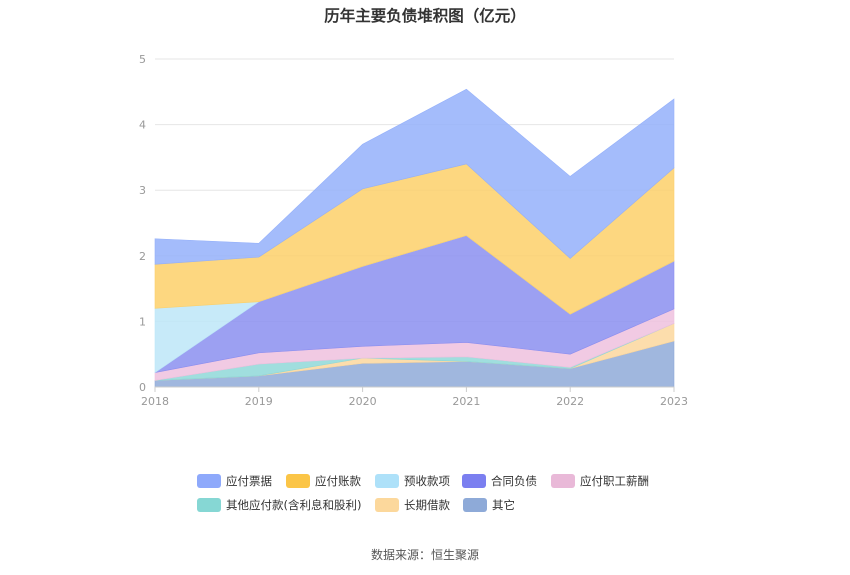 The height and width of the screenshot is (575, 850). I want to click on legend-item: 应付账款, so click(323, 481).